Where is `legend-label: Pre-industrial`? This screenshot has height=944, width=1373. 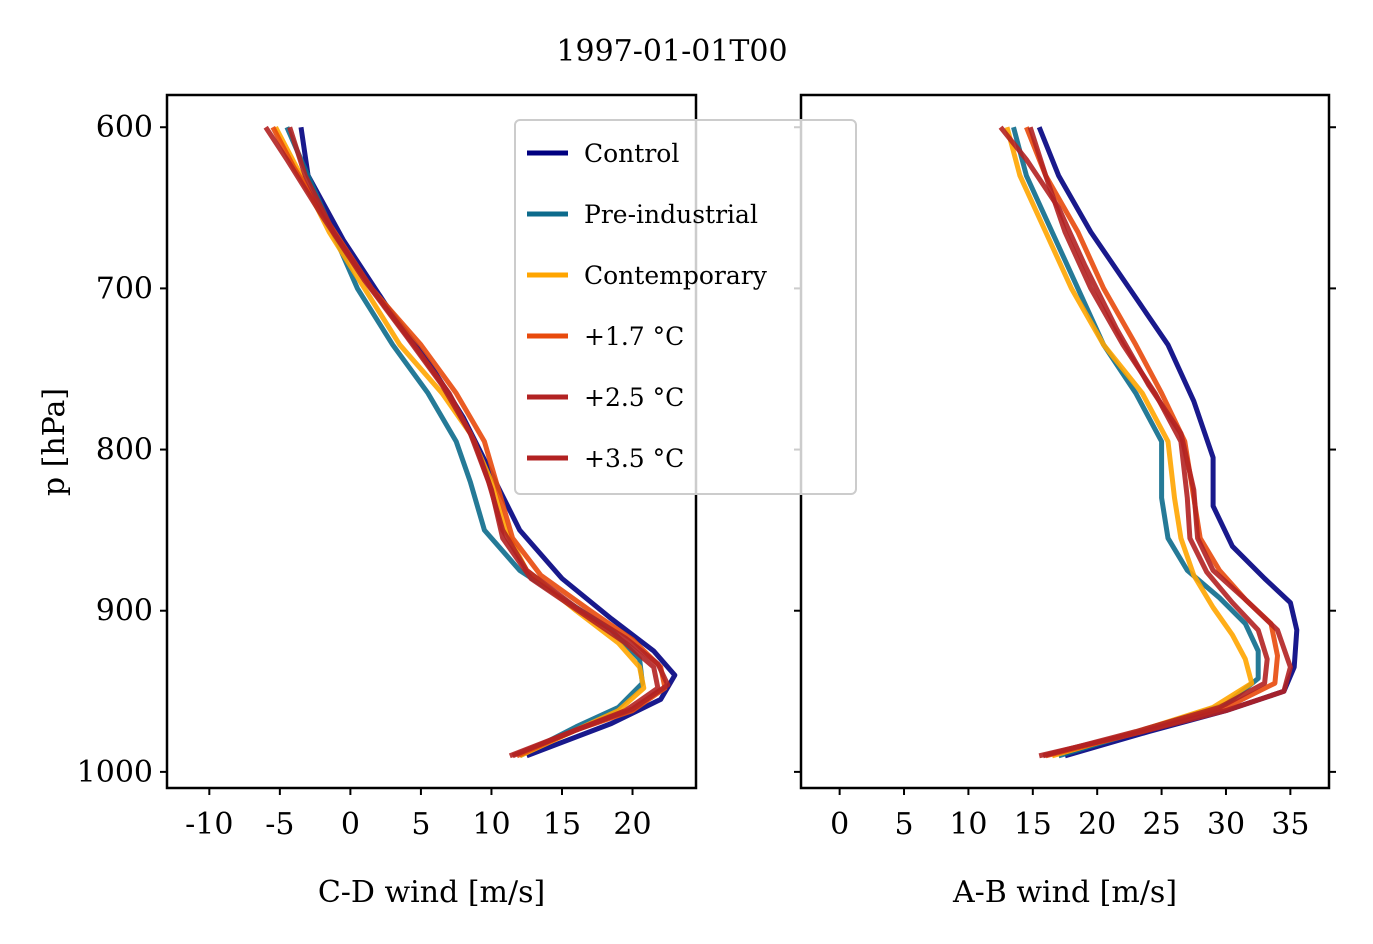 legend-label: Pre-industrial is located at coordinates (671, 214).